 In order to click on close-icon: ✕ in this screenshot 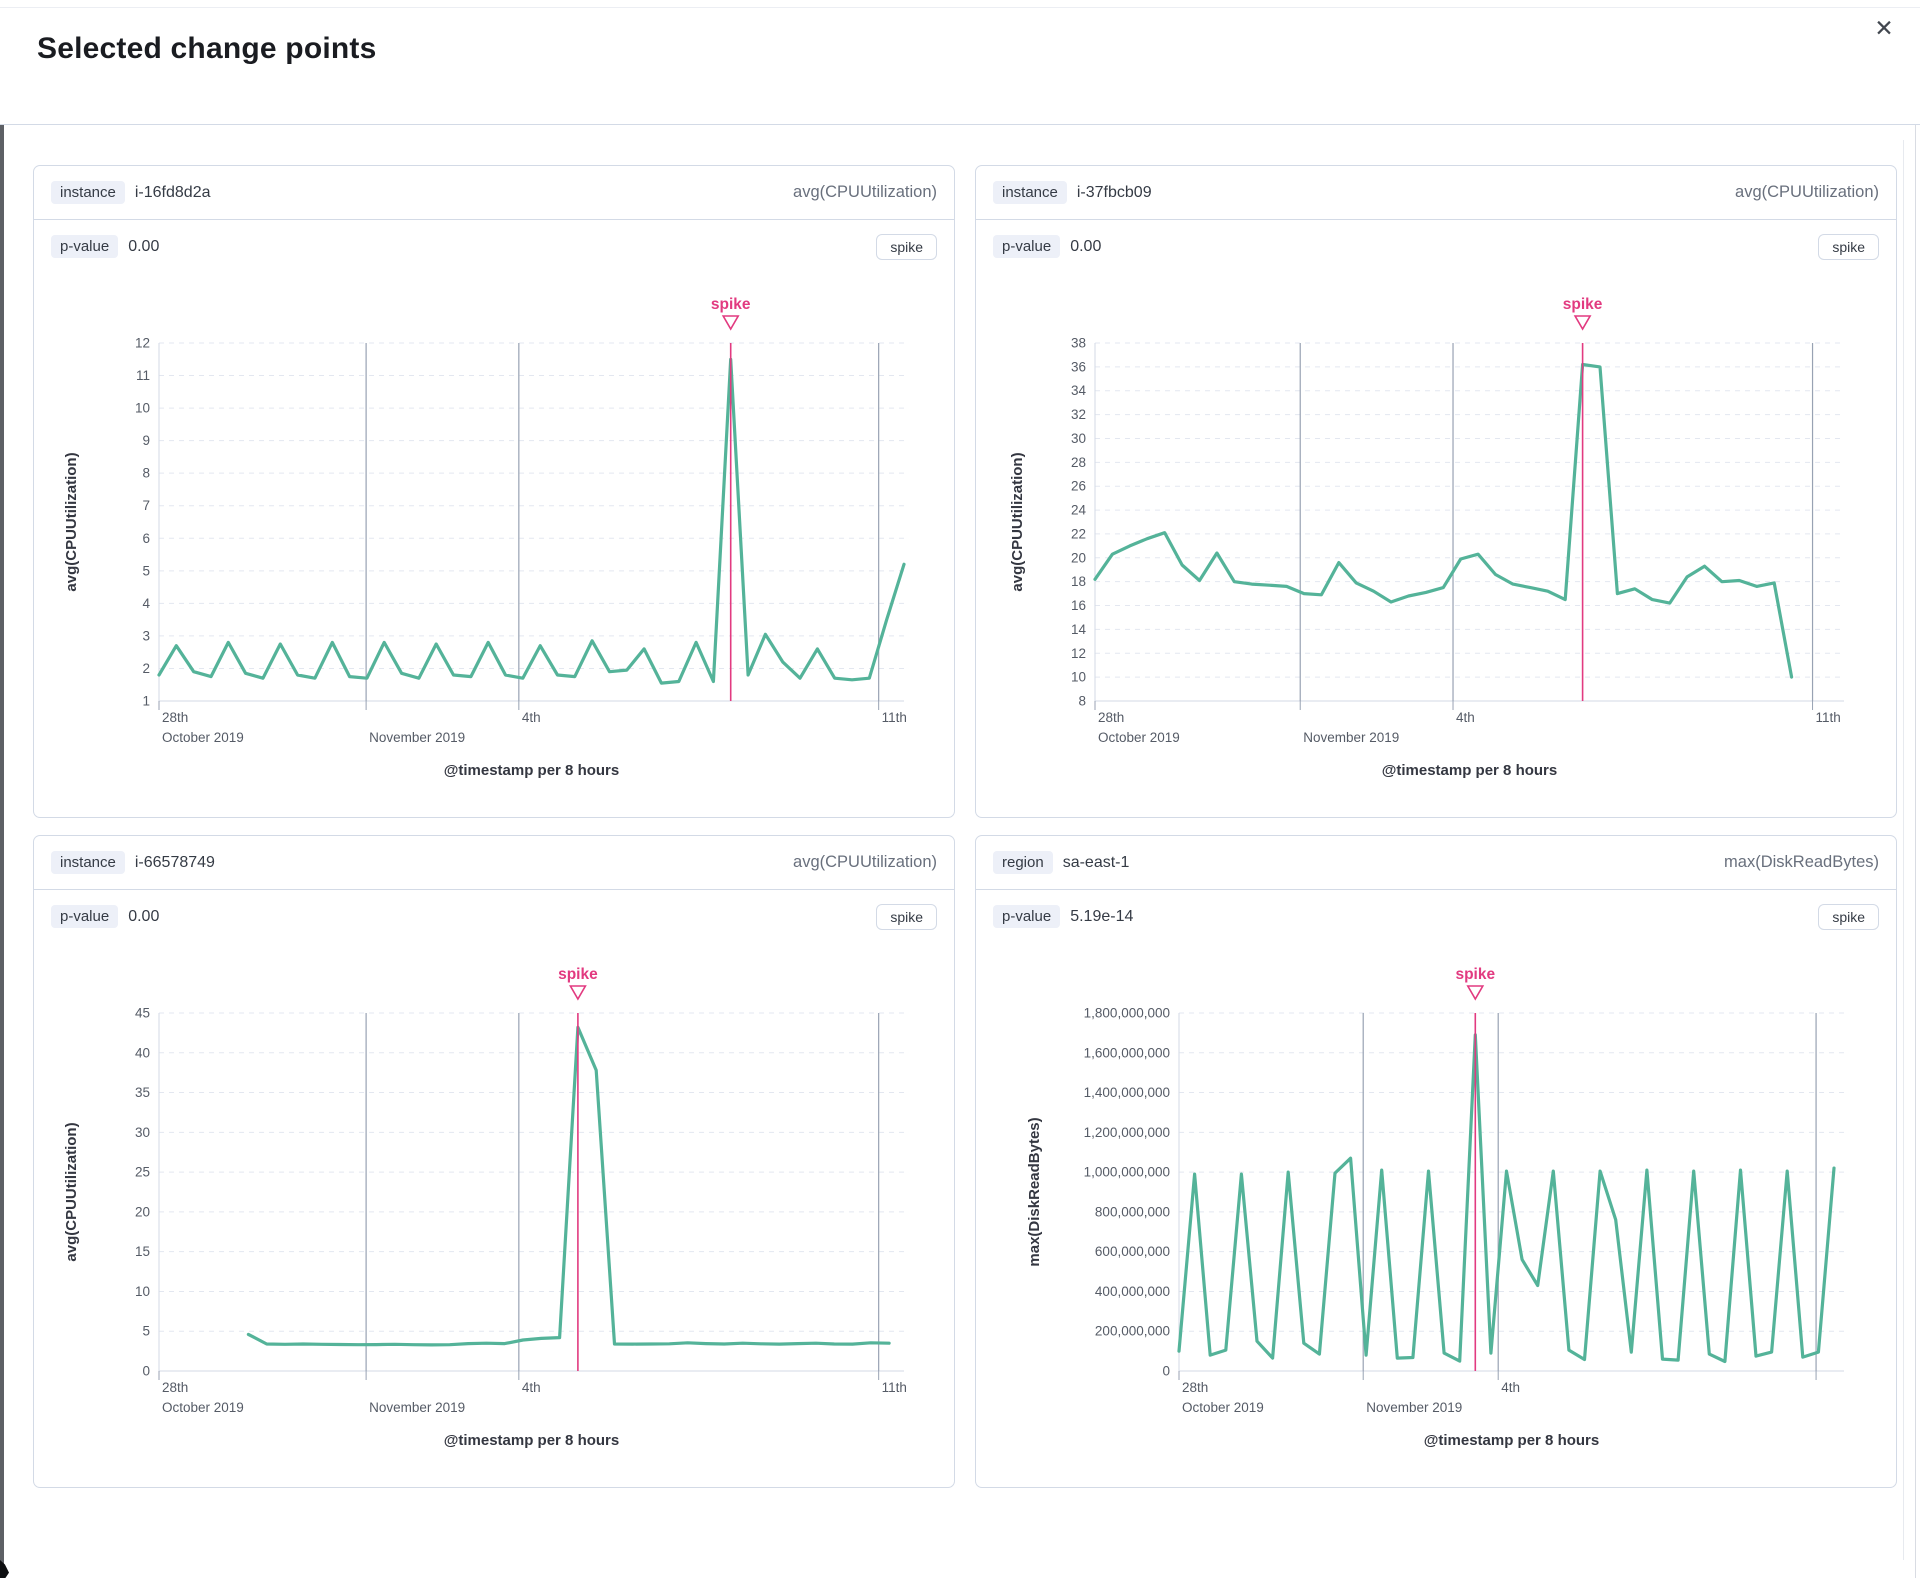, I will do `click(1884, 28)`.